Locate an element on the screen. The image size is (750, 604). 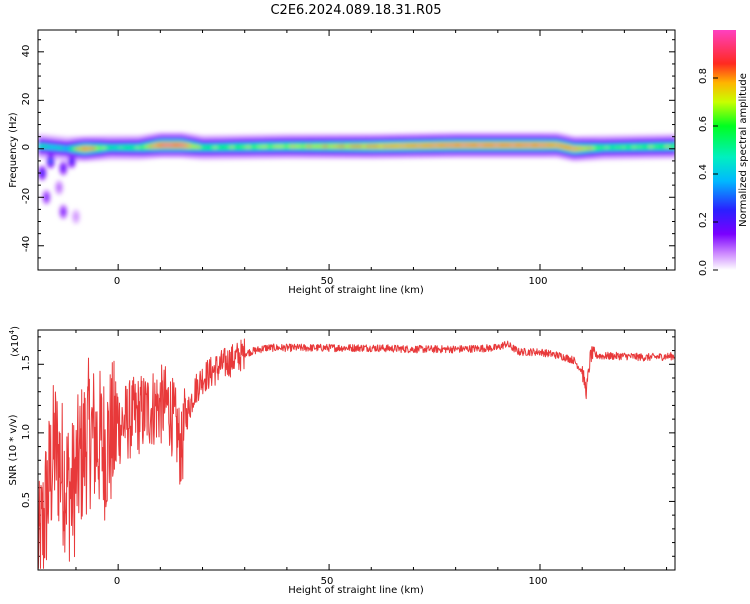
colorbar-tick-label: 0.0 is located at coordinates (703, 268).